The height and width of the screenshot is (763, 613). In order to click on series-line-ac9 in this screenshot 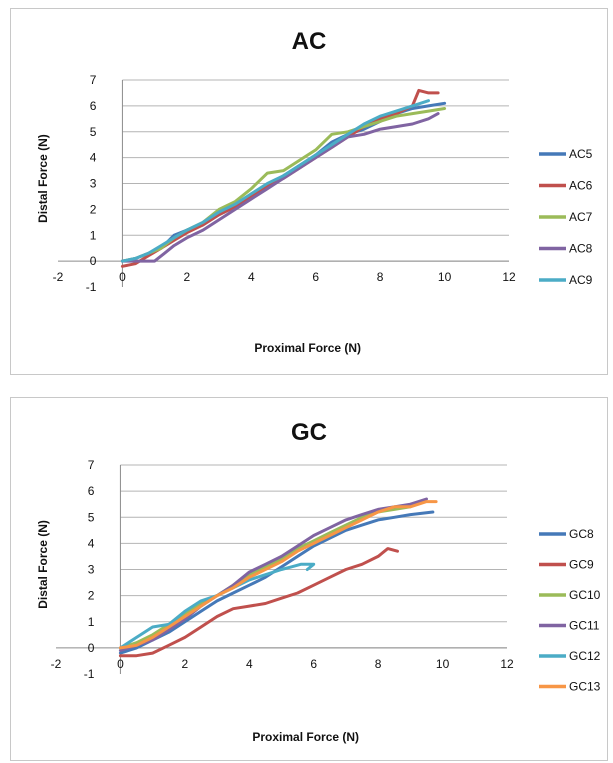, I will do `click(275, 181)`.